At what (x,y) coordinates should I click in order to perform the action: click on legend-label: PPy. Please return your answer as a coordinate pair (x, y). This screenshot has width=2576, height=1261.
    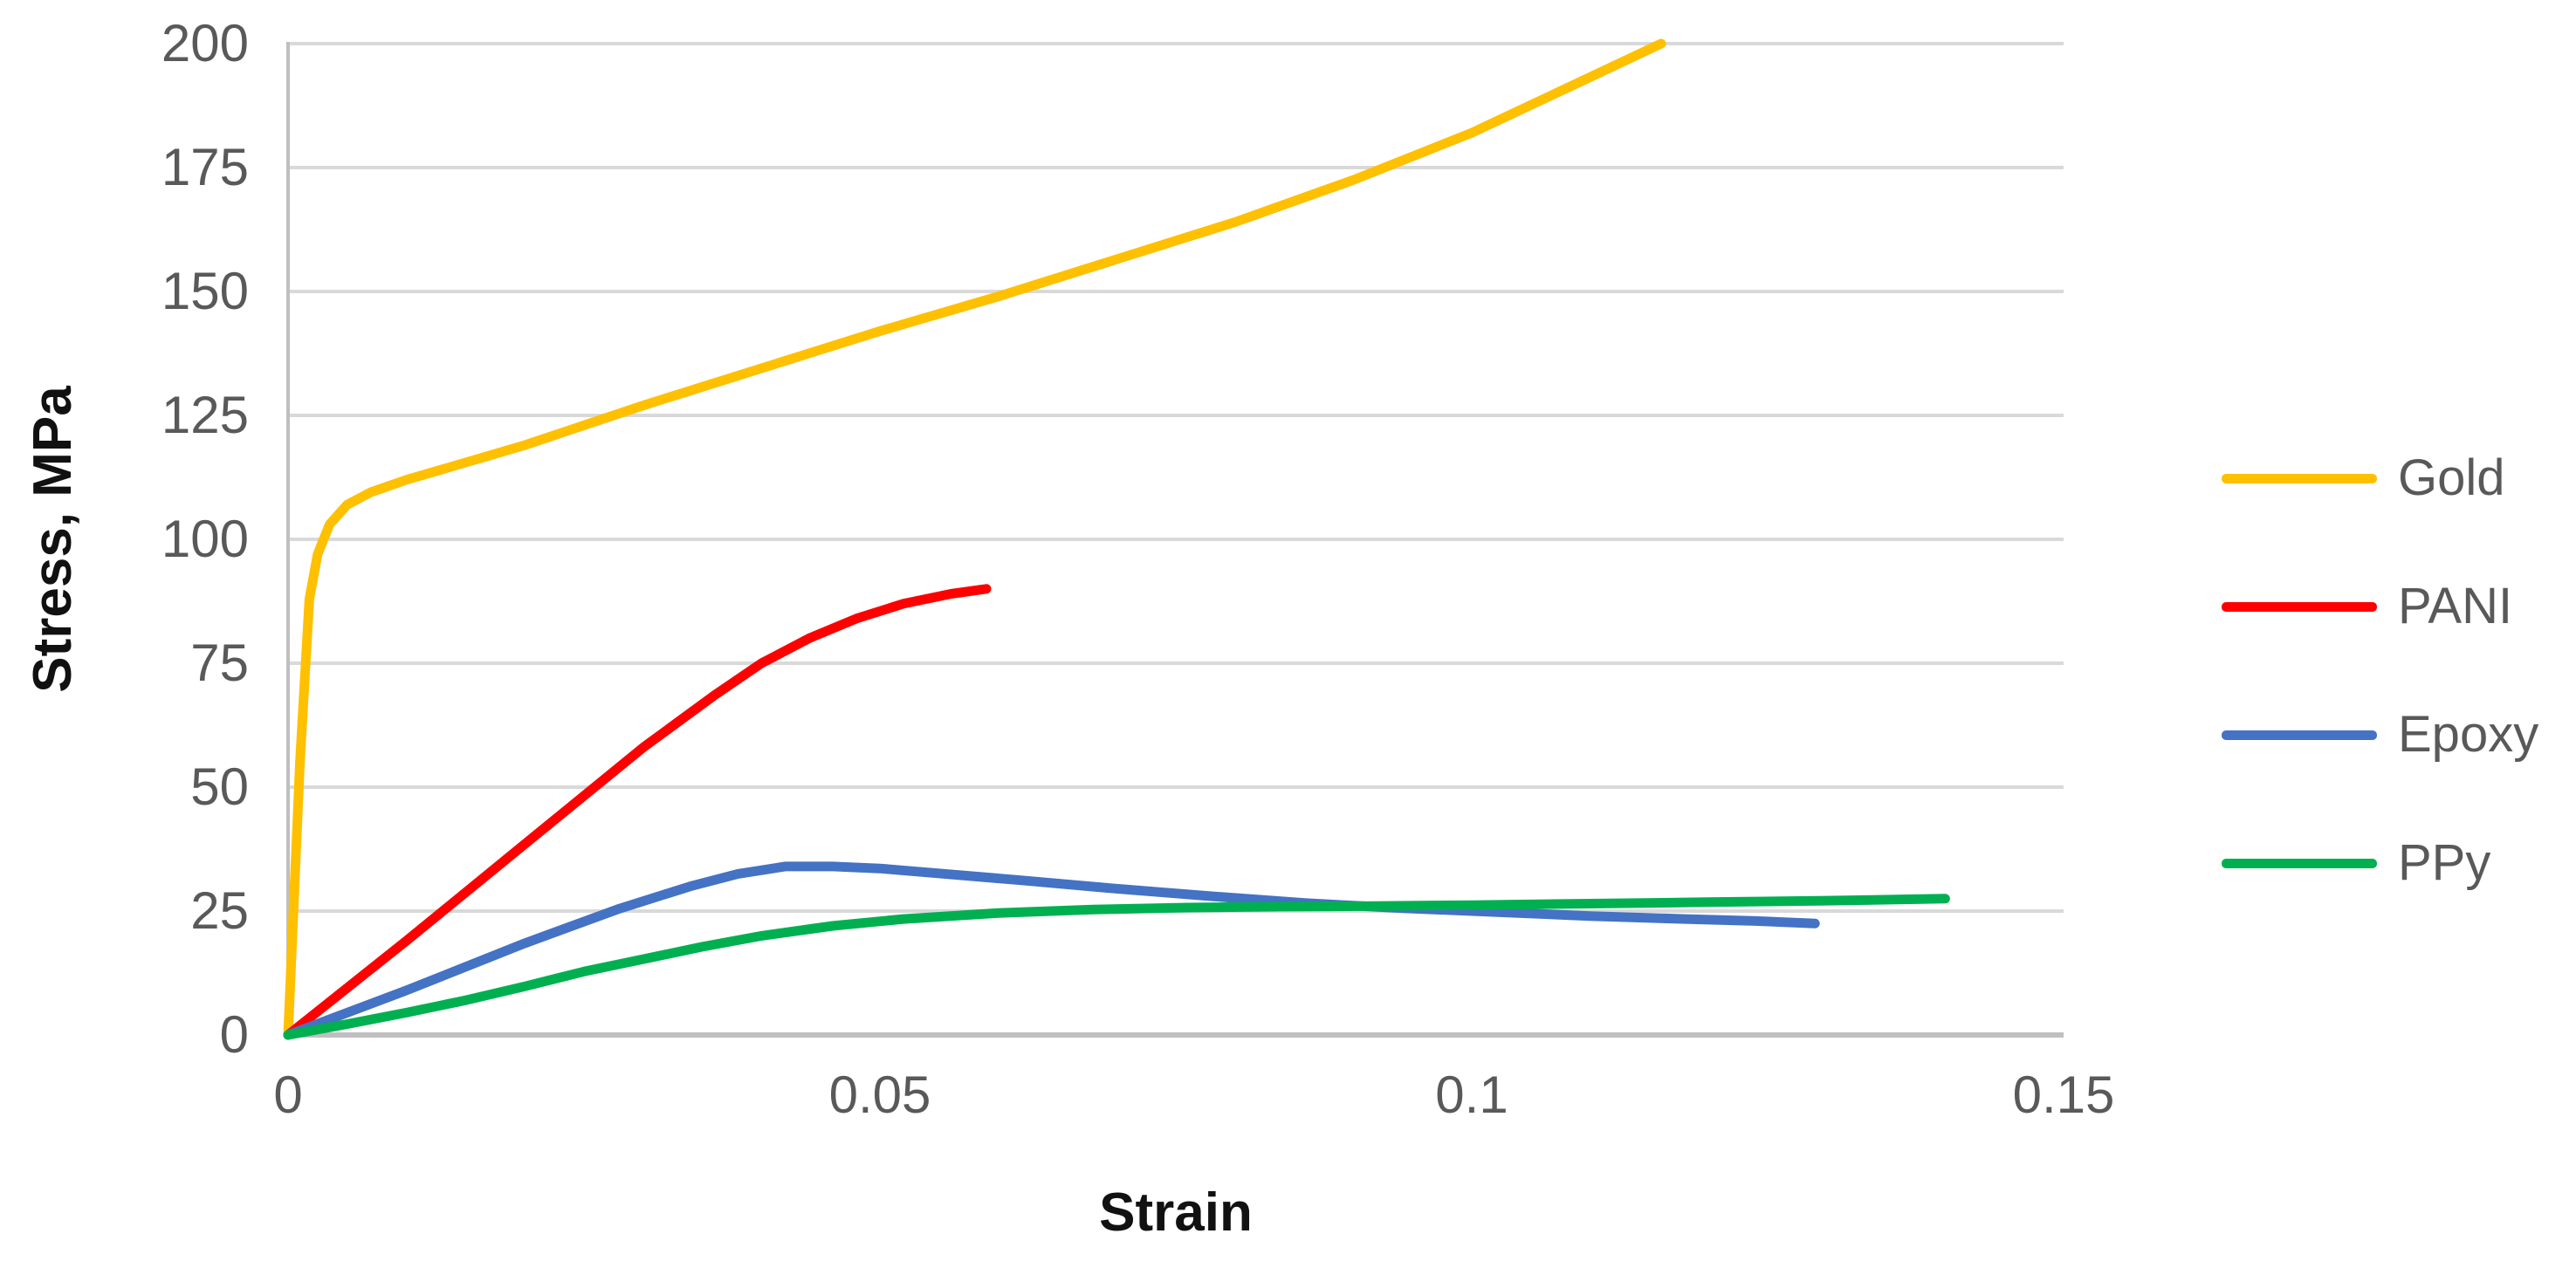
    Looking at the image, I should click on (2444, 862).